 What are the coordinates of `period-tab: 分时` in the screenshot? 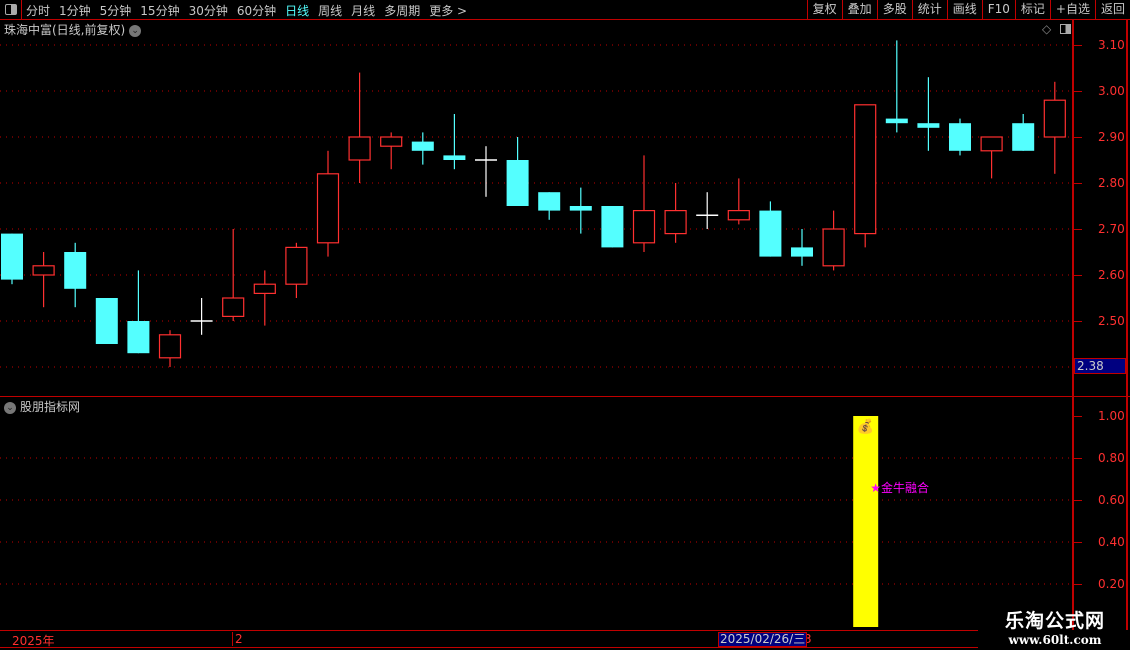 It's located at (38, 11).